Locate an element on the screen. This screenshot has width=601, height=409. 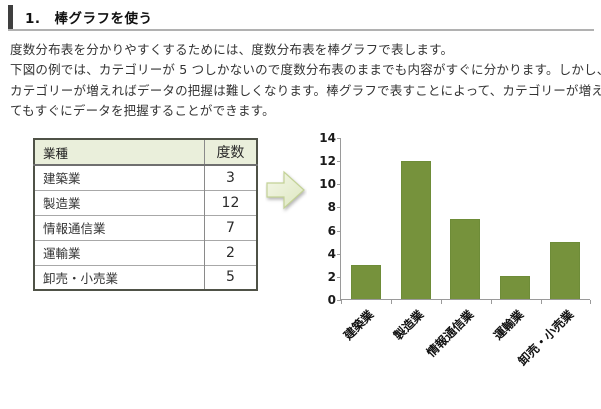
y-tick-label: 14 is located at coordinates (327, 138).